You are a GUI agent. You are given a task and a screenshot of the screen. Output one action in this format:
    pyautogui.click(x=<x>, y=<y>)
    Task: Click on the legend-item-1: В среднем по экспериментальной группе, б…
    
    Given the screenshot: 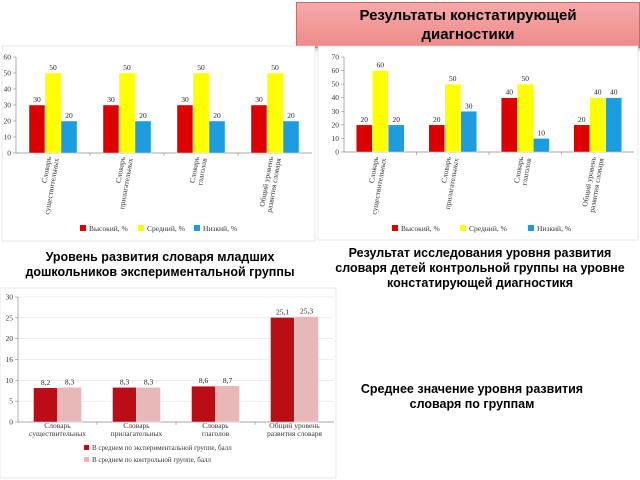 What is the action you would take?
    pyautogui.click(x=158, y=448)
    